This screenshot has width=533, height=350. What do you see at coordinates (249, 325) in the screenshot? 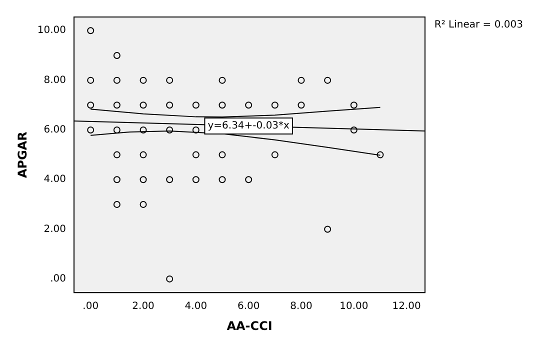
I see `x-axis-title: AA-CCI` at bounding box center [249, 325].